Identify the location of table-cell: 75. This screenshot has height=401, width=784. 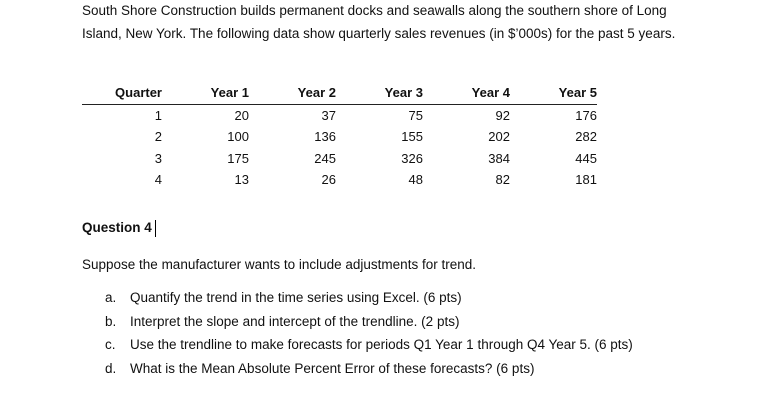
(415, 115).